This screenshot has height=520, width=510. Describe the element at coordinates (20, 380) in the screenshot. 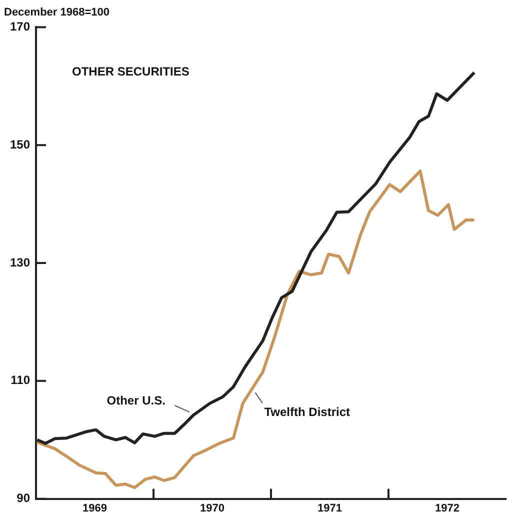

I see `y-tick-label: 110` at that location.